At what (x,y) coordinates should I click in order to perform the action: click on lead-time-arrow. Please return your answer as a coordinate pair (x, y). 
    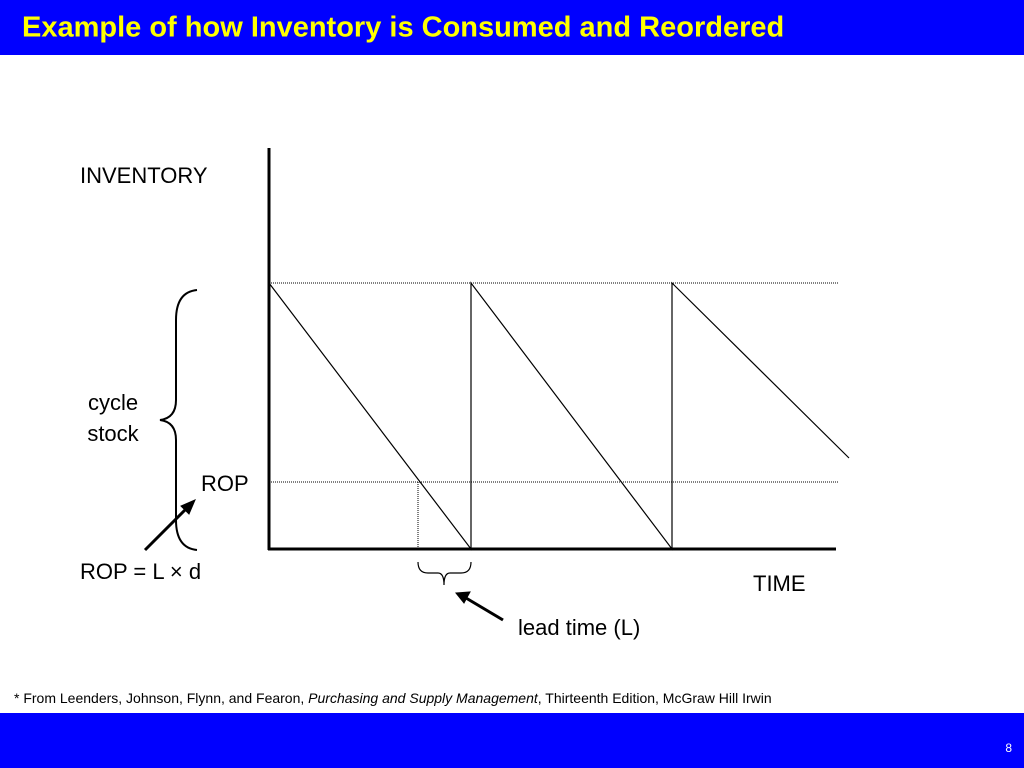
    Looking at the image, I should click on (484, 609).